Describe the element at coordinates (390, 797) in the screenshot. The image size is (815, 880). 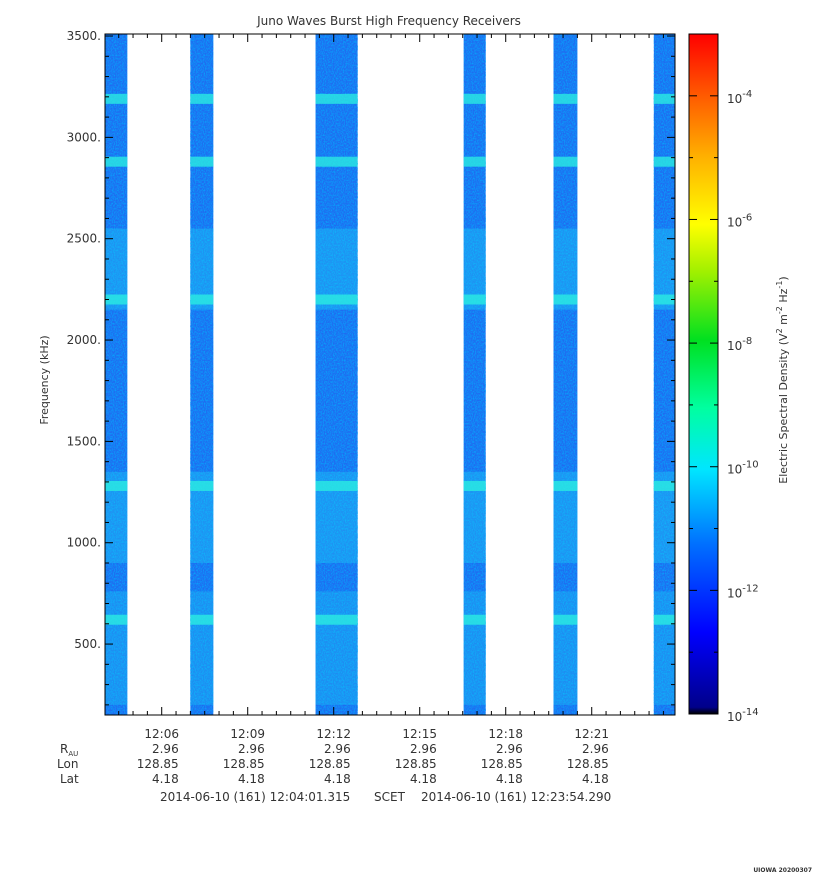
I see `scet-label: SCET` at that location.